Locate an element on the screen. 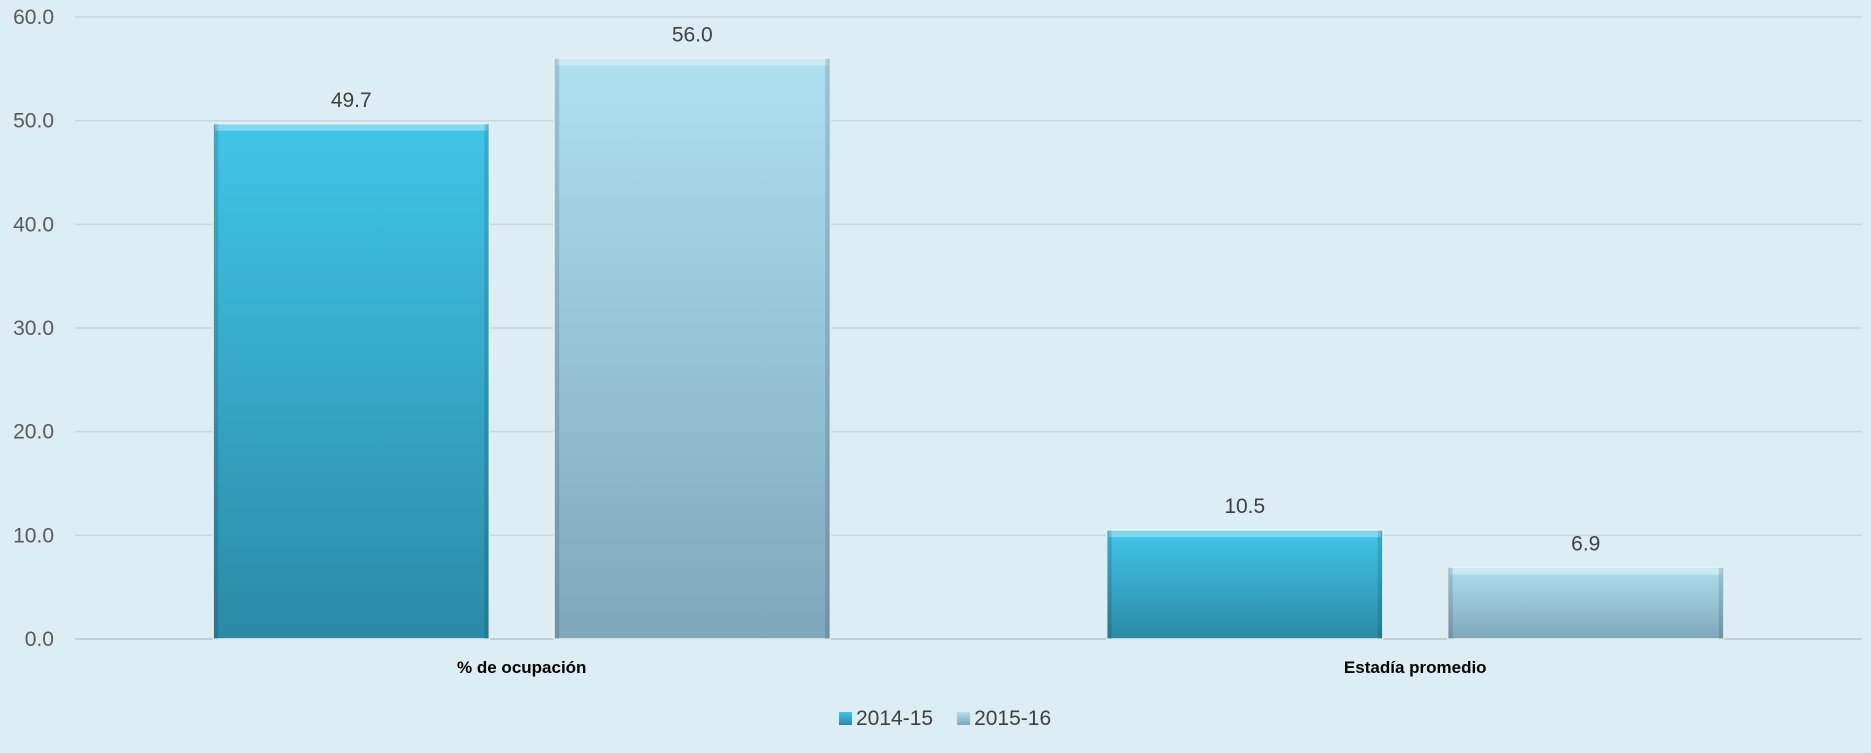  y-tick-label: 50.0 is located at coordinates (33, 121).